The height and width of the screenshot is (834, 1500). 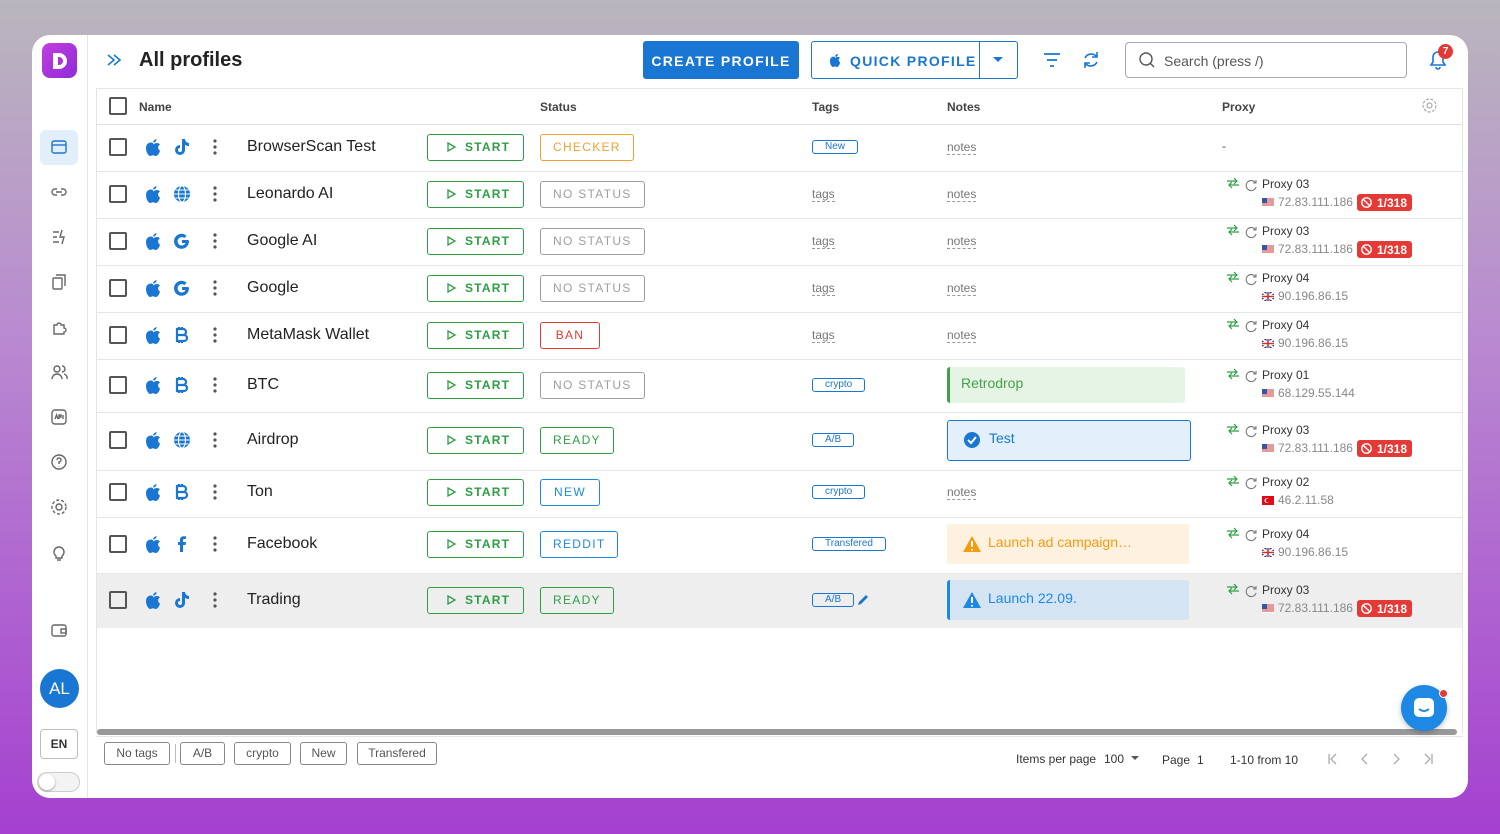 I want to click on tag-filter: New, so click(x=323, y=753).